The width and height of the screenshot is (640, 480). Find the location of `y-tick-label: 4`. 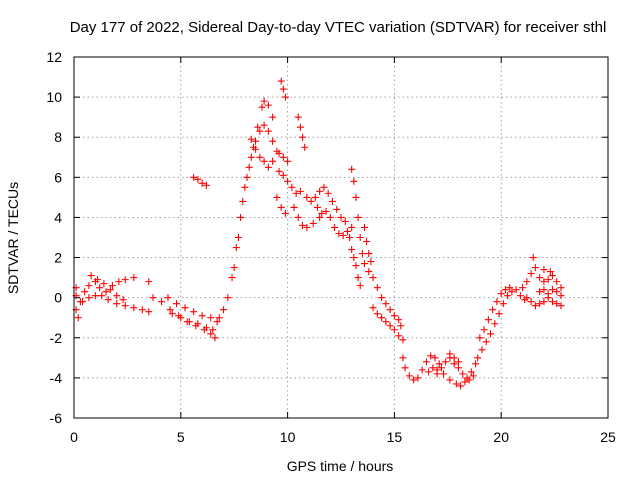

y-tick-label: 4 is located at coordinates (58, 217).